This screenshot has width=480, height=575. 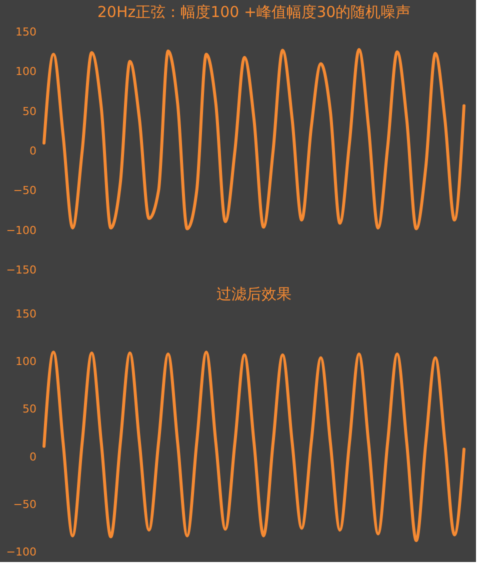 I want to click on chart-title: 20Hz正弦：幅度100 +峰值幅度30的随机噪声, so click(x=254, y=12).